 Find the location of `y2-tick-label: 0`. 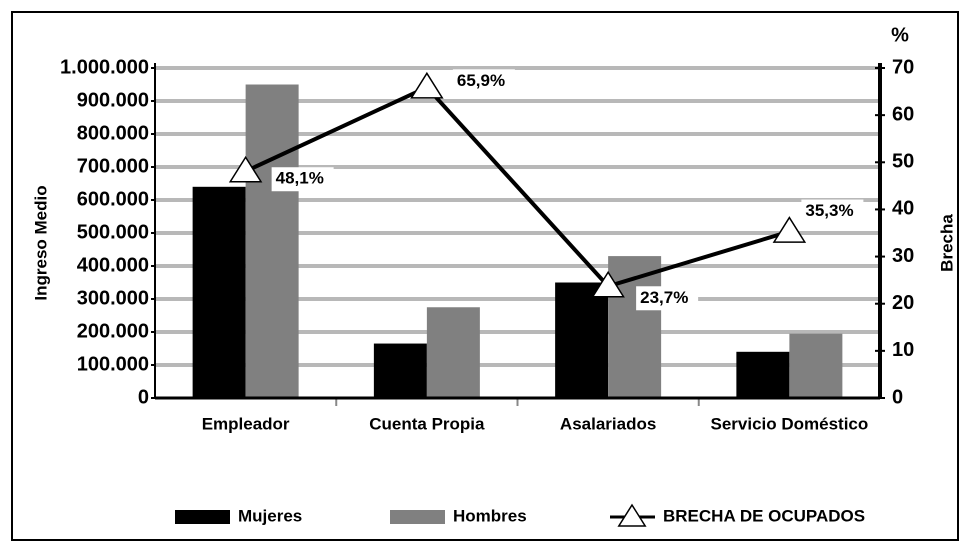

y2-tick-label: 0 is located at coordinates (897, 397).